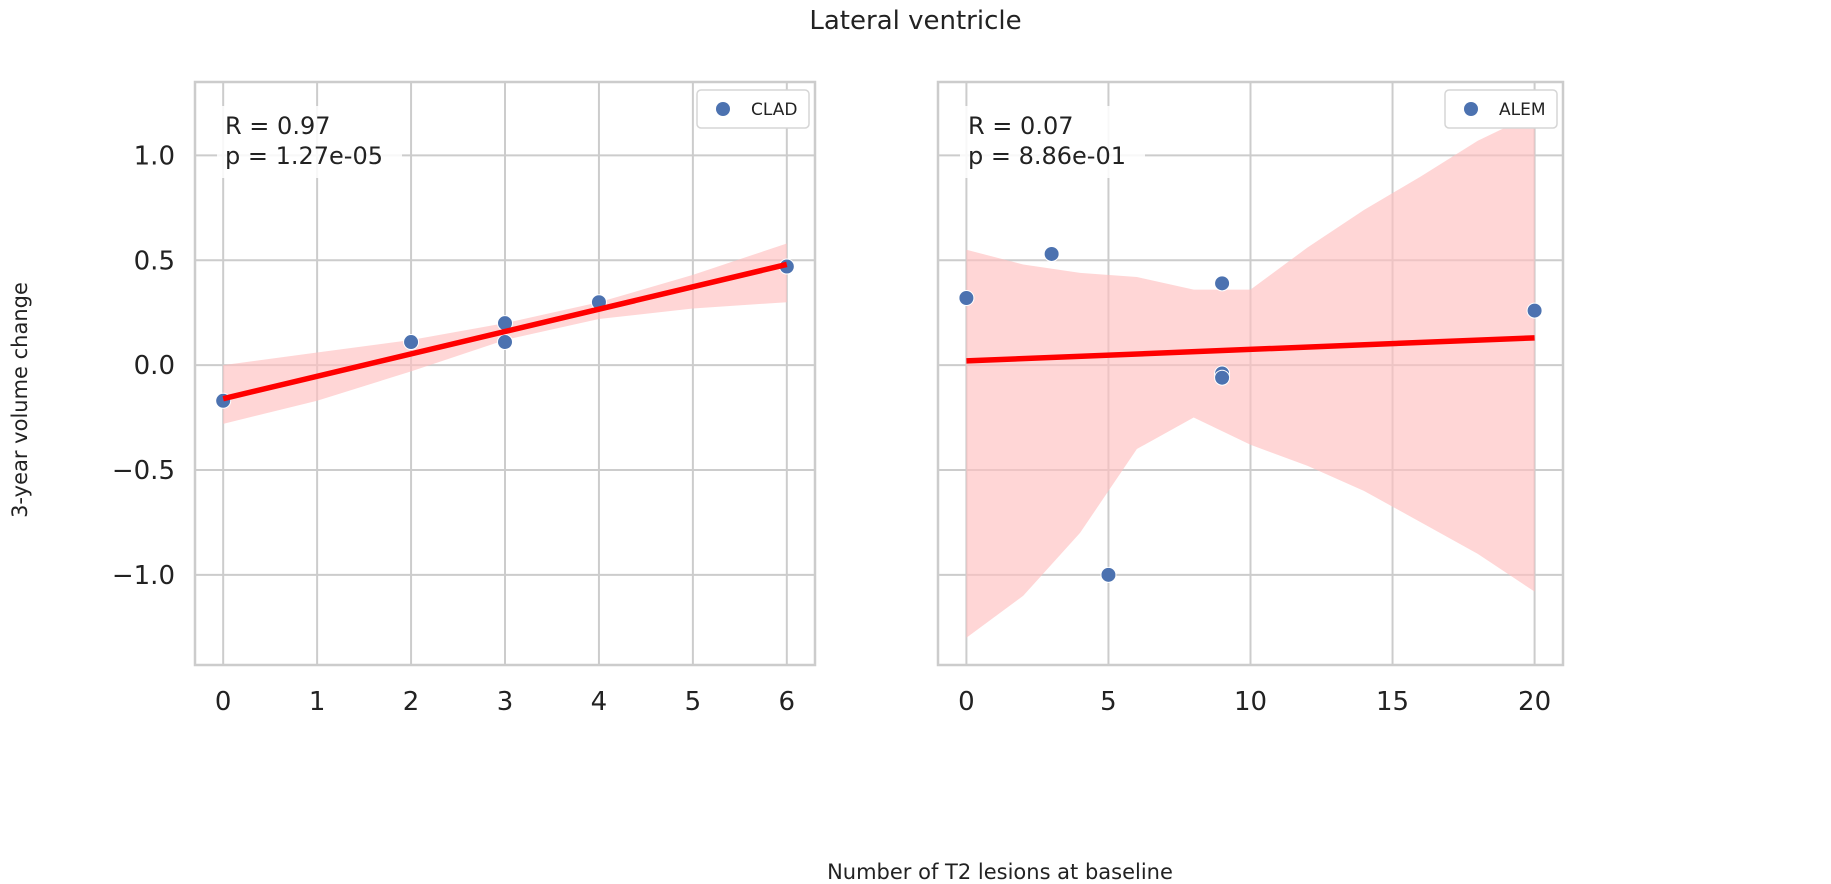 The width and height of the screenshot is (1831, 884). Describe the element at coordinates (505, 331) in the screenshot. I see `left-regression-line` at that location.